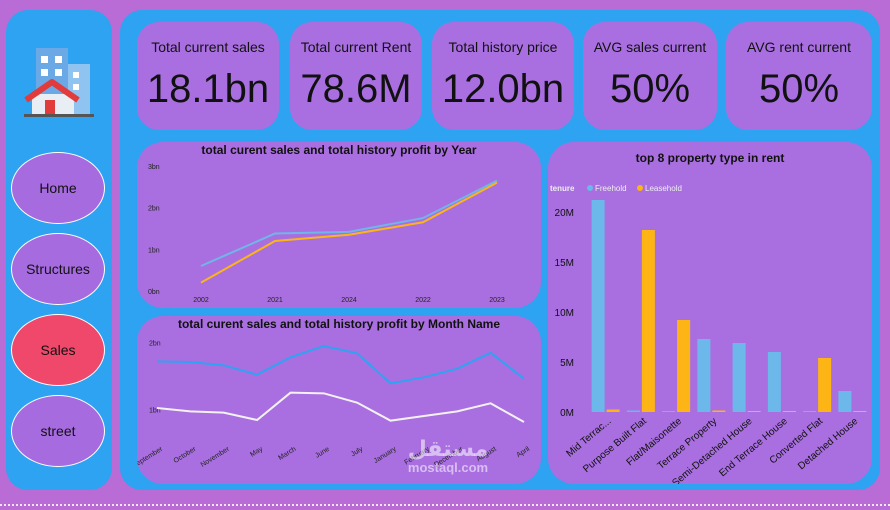 The height and width of the screenshot is (510, 890). Describe the element at coordinates (828, 444) in the screenshot. I see `x-tick-label: Detached House` at that location.